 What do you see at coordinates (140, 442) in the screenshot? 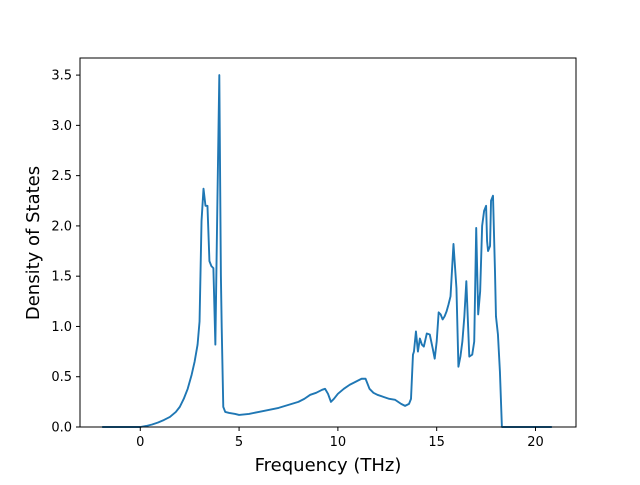
I see `x-tick-label: 0` at bounding box center [140, 442].